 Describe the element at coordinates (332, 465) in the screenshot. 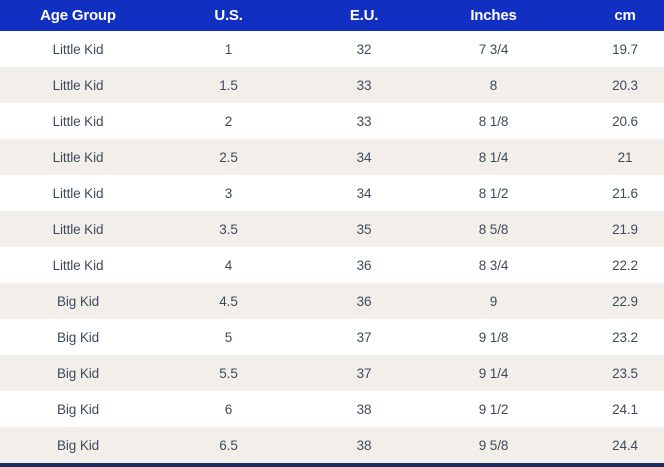

I see `next-section-header-edge` at that location.